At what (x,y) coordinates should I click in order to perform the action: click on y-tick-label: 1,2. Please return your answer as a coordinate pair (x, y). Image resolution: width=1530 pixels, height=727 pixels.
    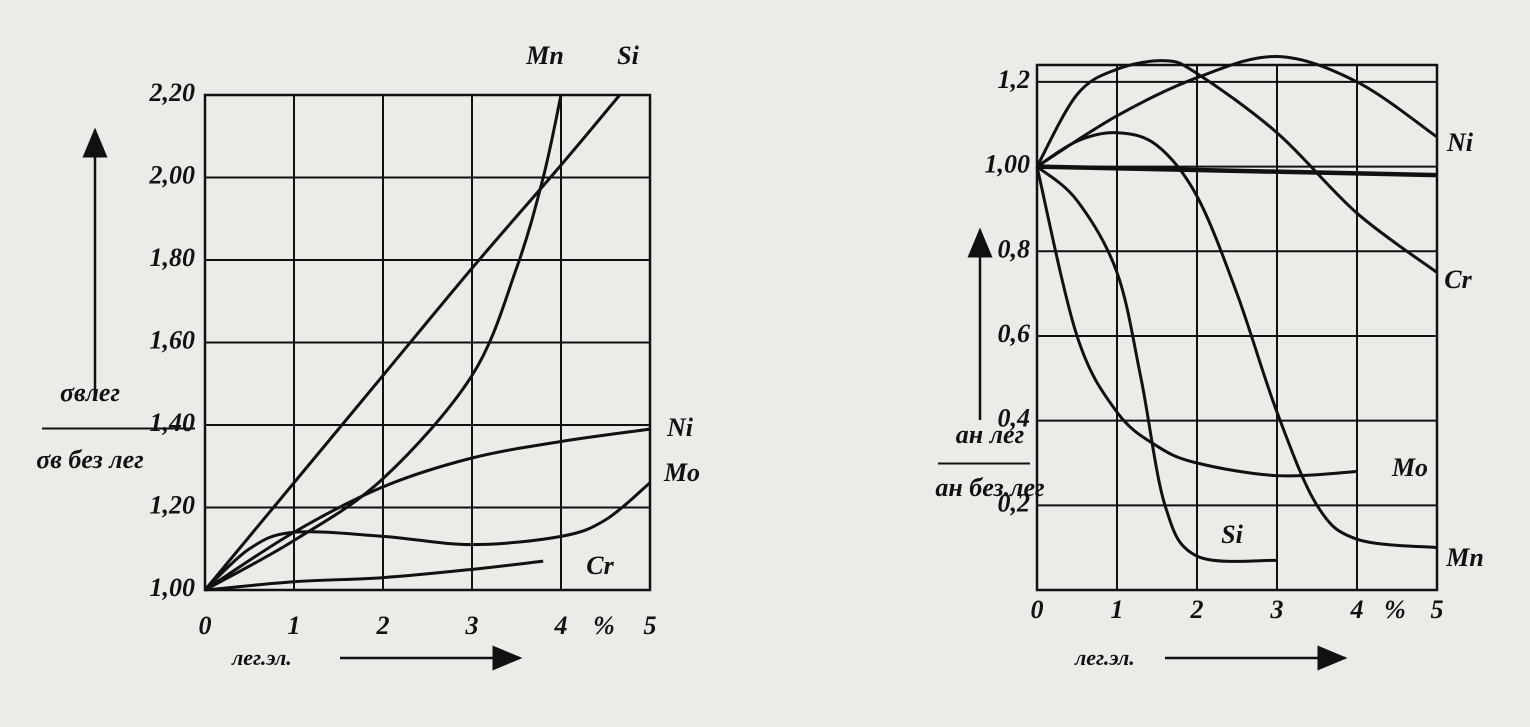
    Looking at the image, I should click on (1014, 79).